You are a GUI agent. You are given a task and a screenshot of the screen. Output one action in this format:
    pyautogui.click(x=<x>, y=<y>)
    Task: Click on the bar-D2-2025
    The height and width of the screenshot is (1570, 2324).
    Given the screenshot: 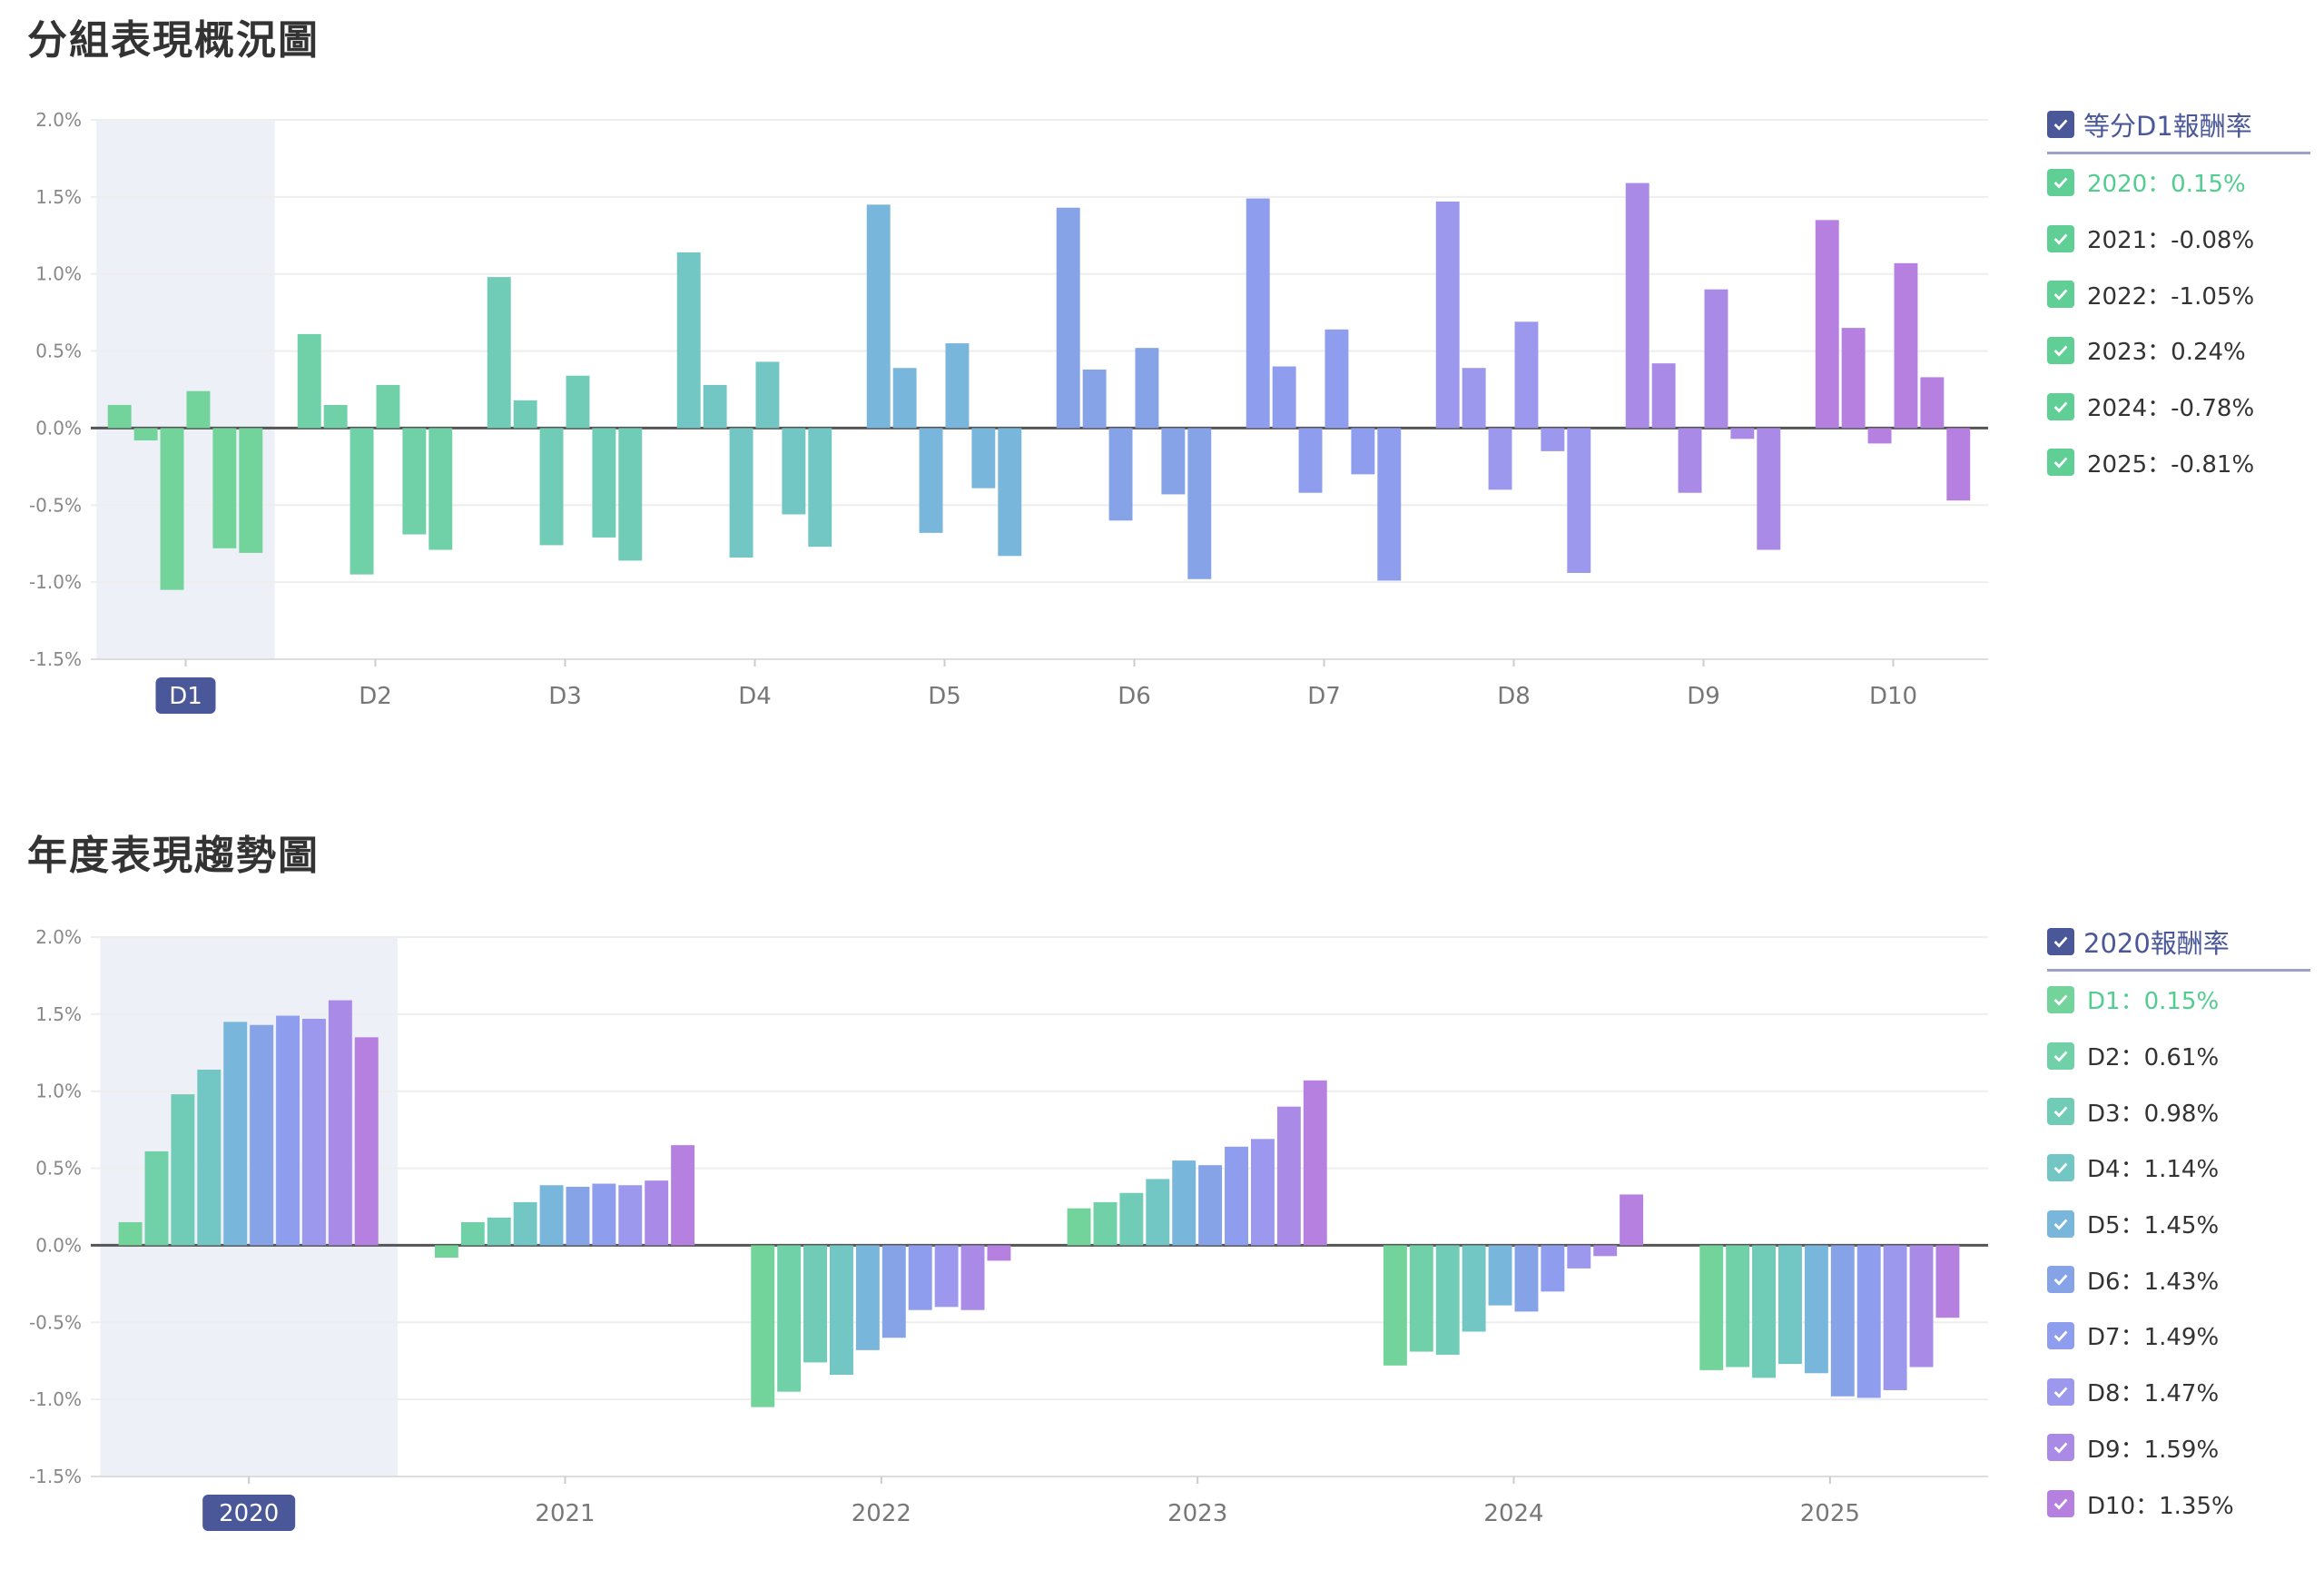 What is the action you would take?
    pyautogui.click(x=440, y=489)
    